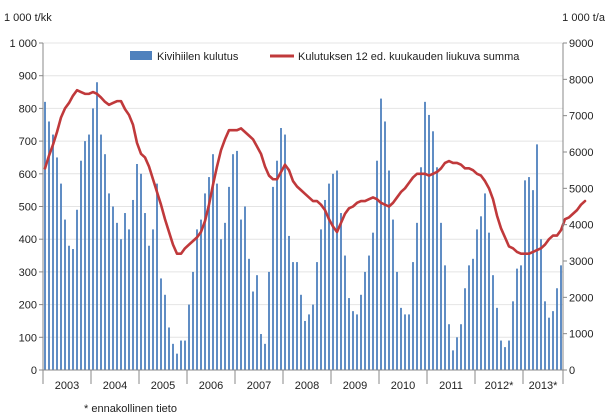 This screenshot has width=607, height=418. What do you see at coordinates (141, 55) in the screenshot?
I see `legend-bar-swatch` at bounding box center [141, 55].